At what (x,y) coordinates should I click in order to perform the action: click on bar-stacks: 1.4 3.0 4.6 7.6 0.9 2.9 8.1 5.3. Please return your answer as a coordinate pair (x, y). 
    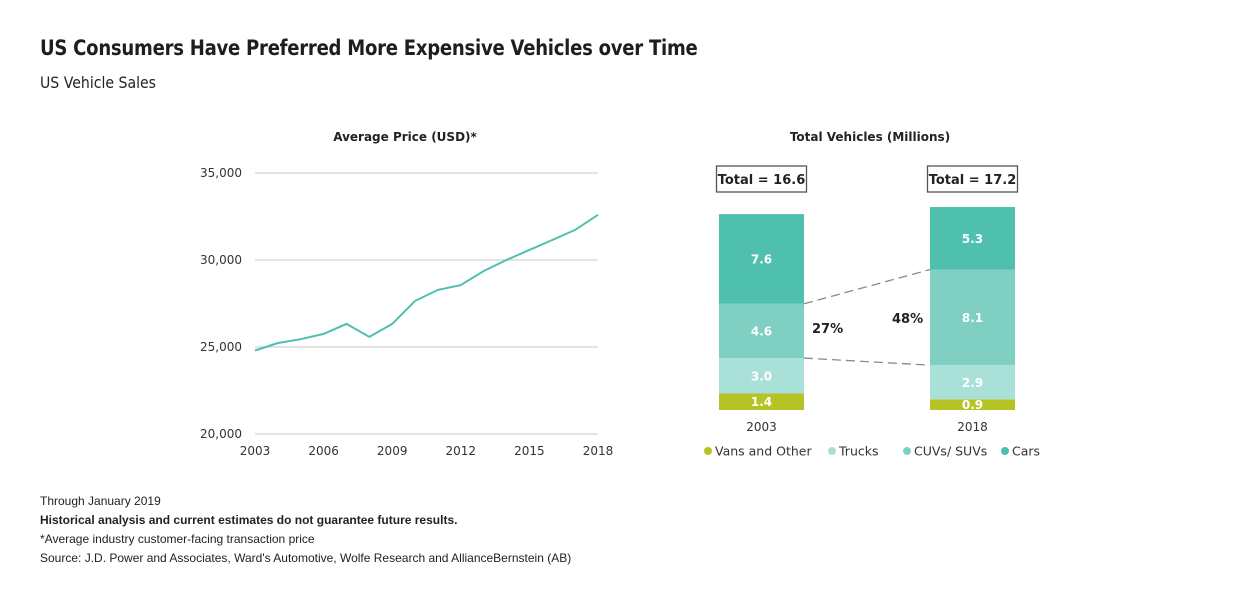
    Looking at the image, I should click on (867, 309).